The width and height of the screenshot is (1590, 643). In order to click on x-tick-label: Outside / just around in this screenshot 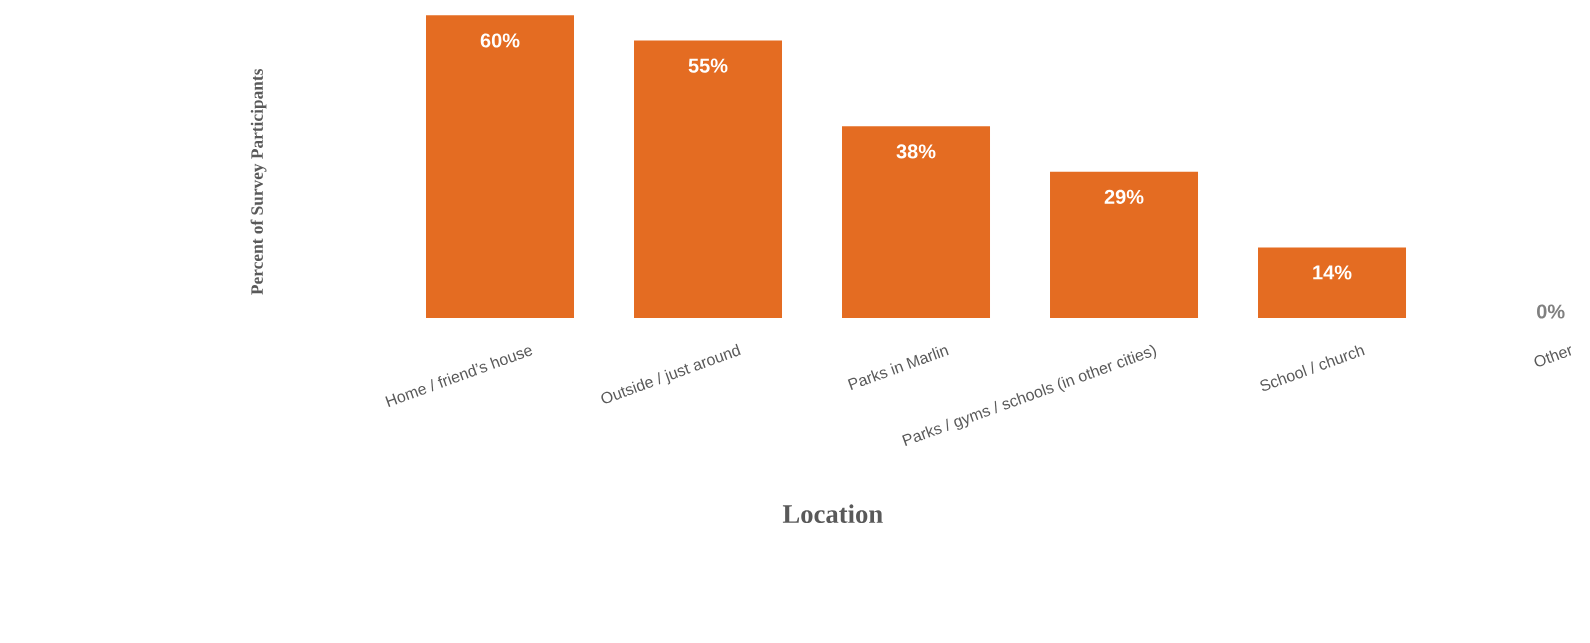, I will do `click(671, 373)`.